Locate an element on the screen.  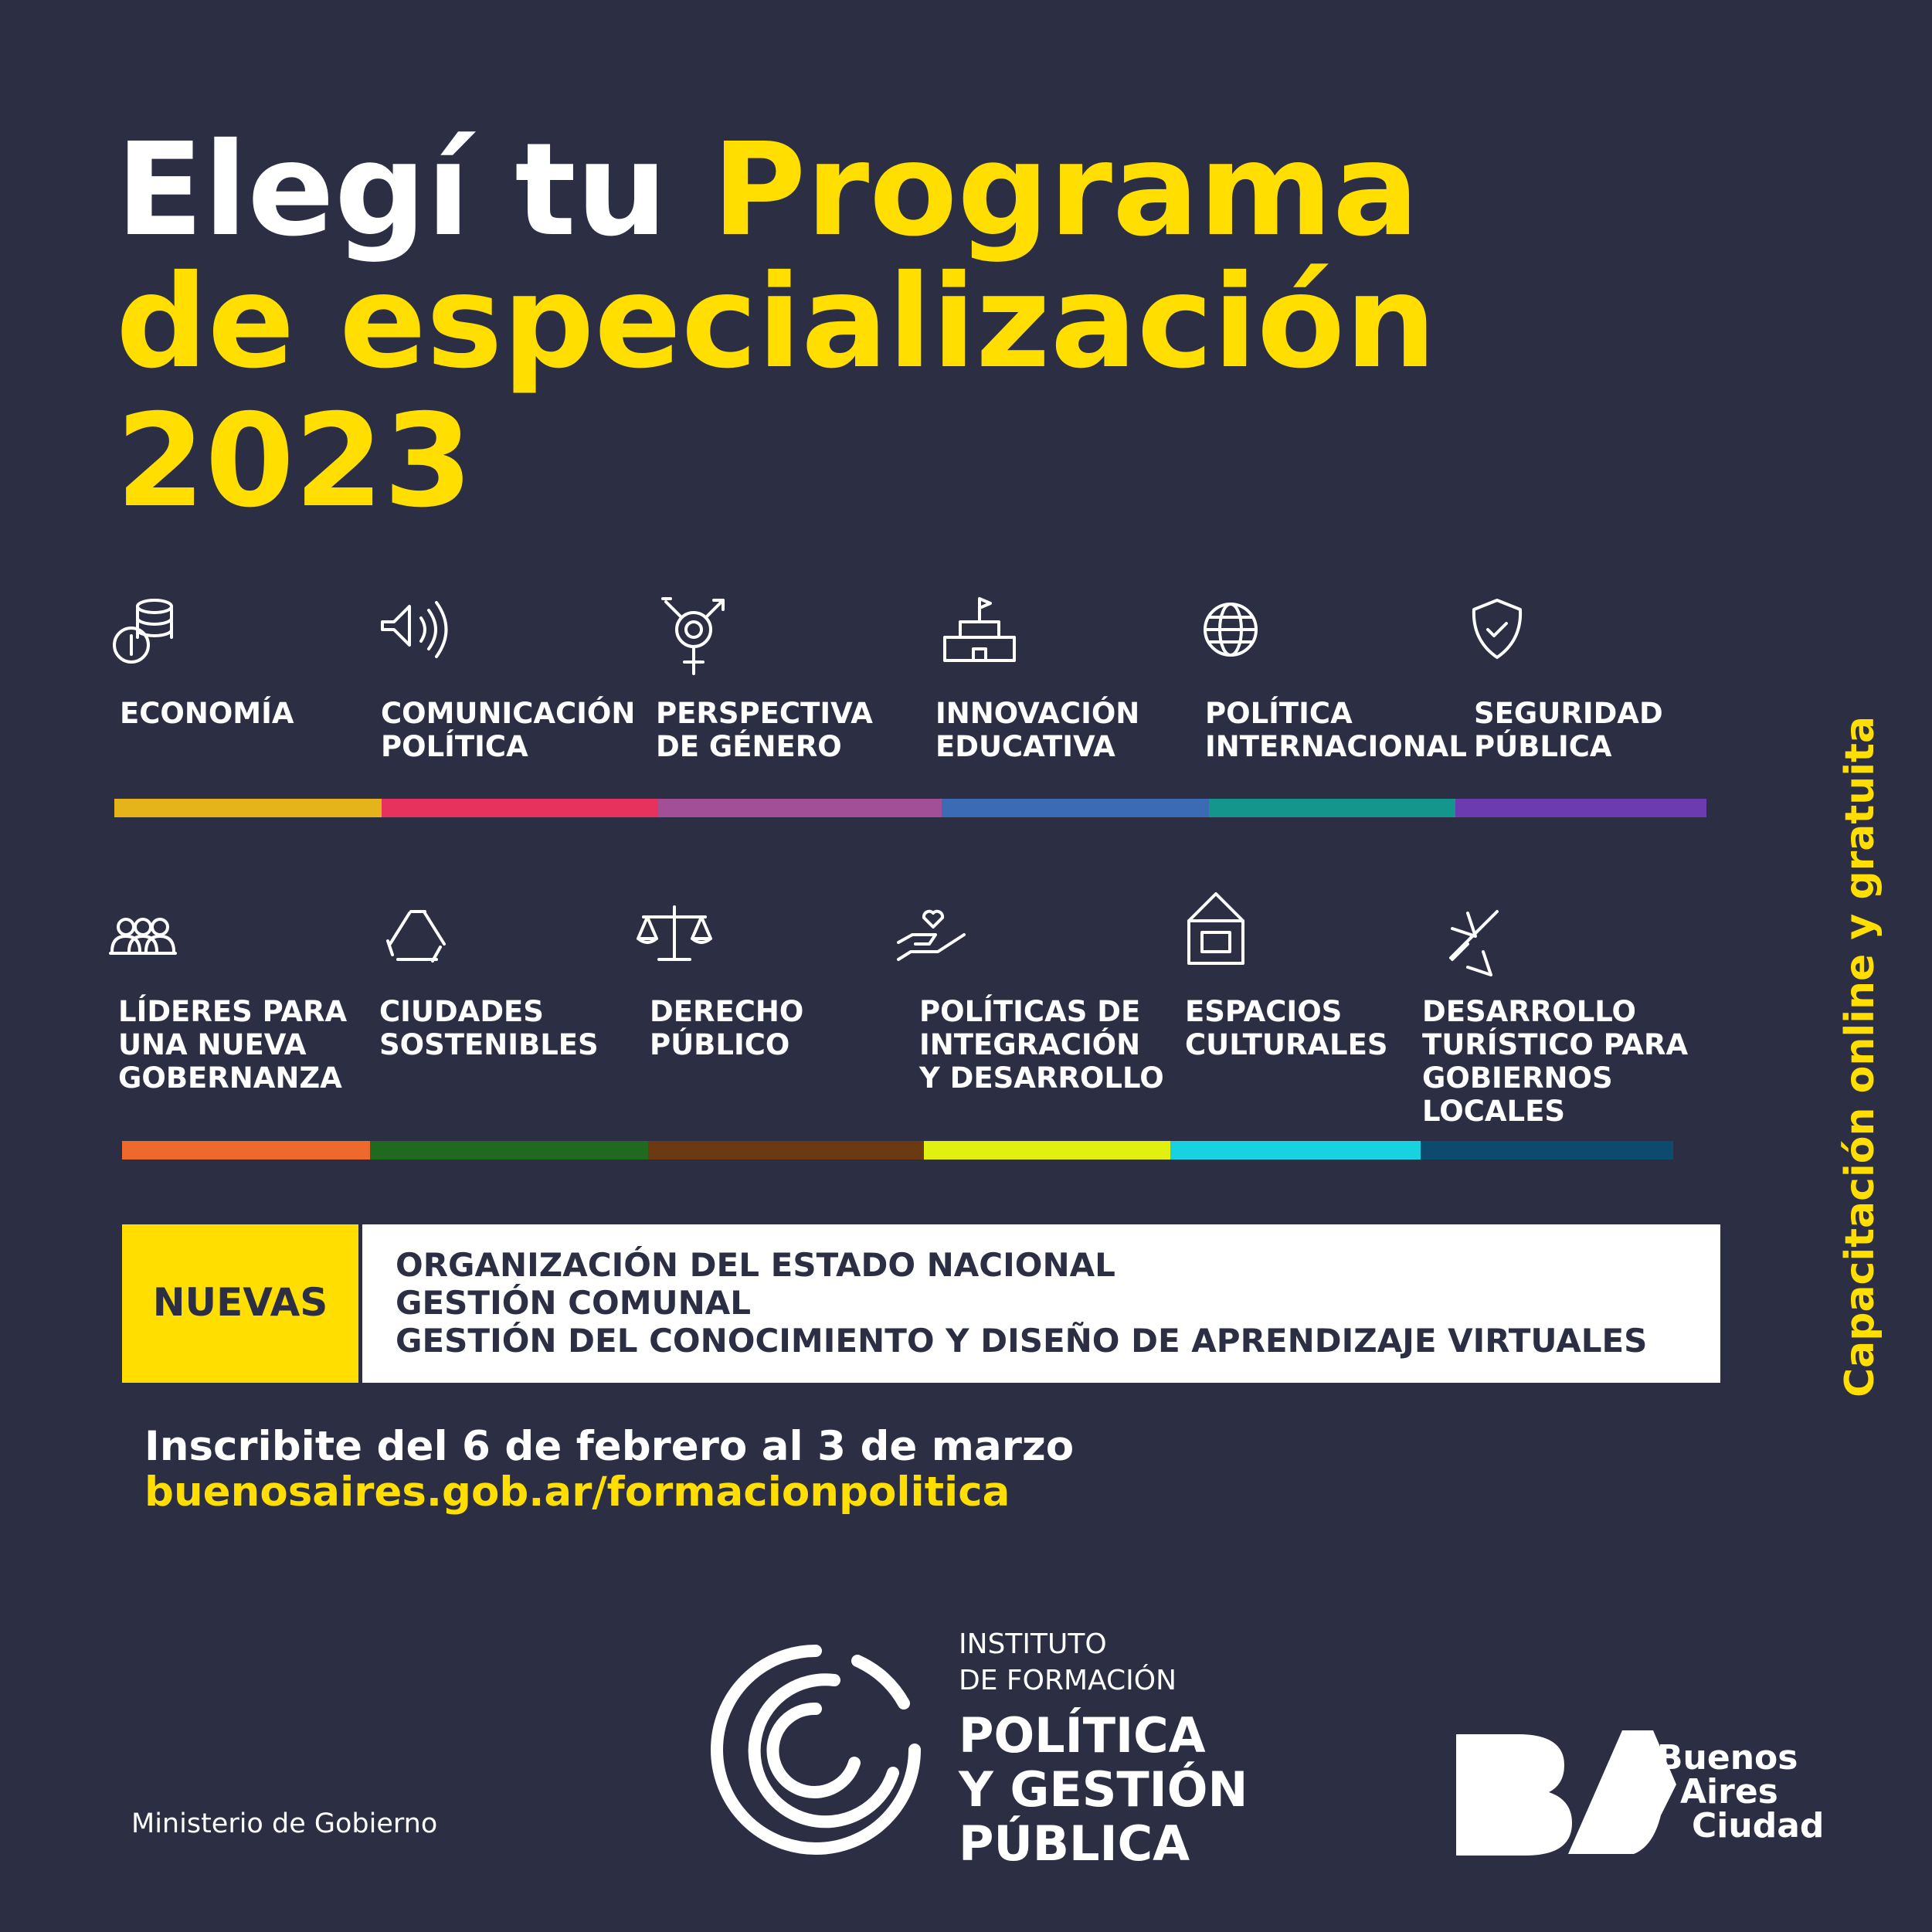
ba-logo: Buenos Aires Ciudad is located at coordinates (1640, 1793).